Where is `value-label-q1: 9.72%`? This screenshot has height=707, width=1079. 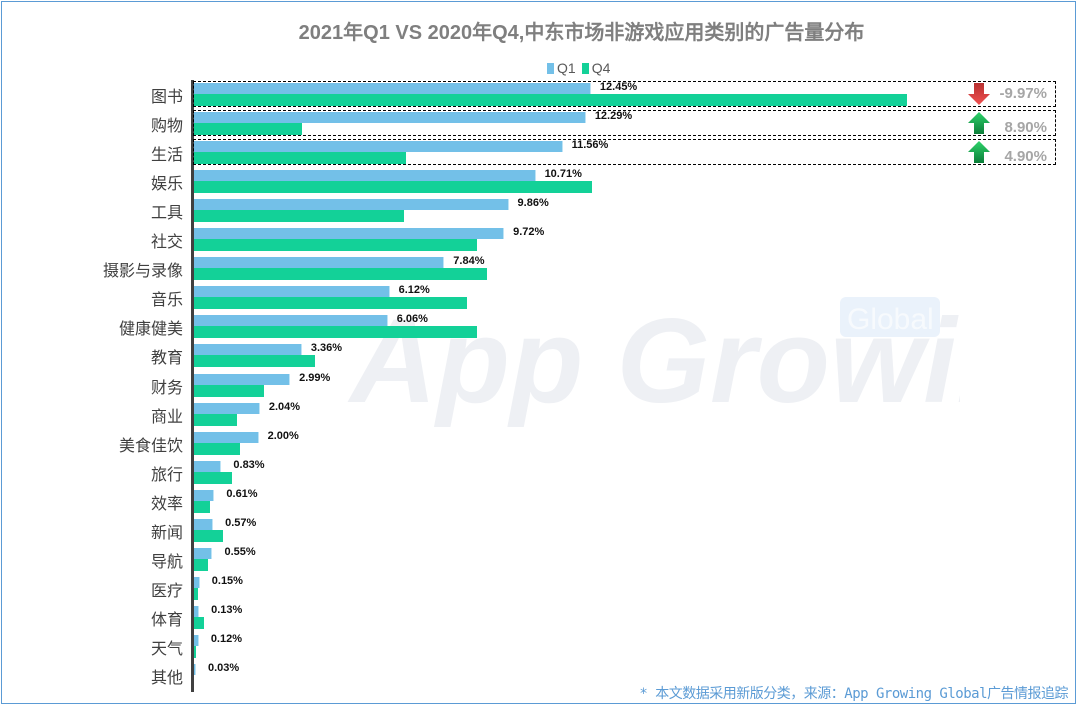
value-label-q1: 9.72% is located at coordinates (529, 232).